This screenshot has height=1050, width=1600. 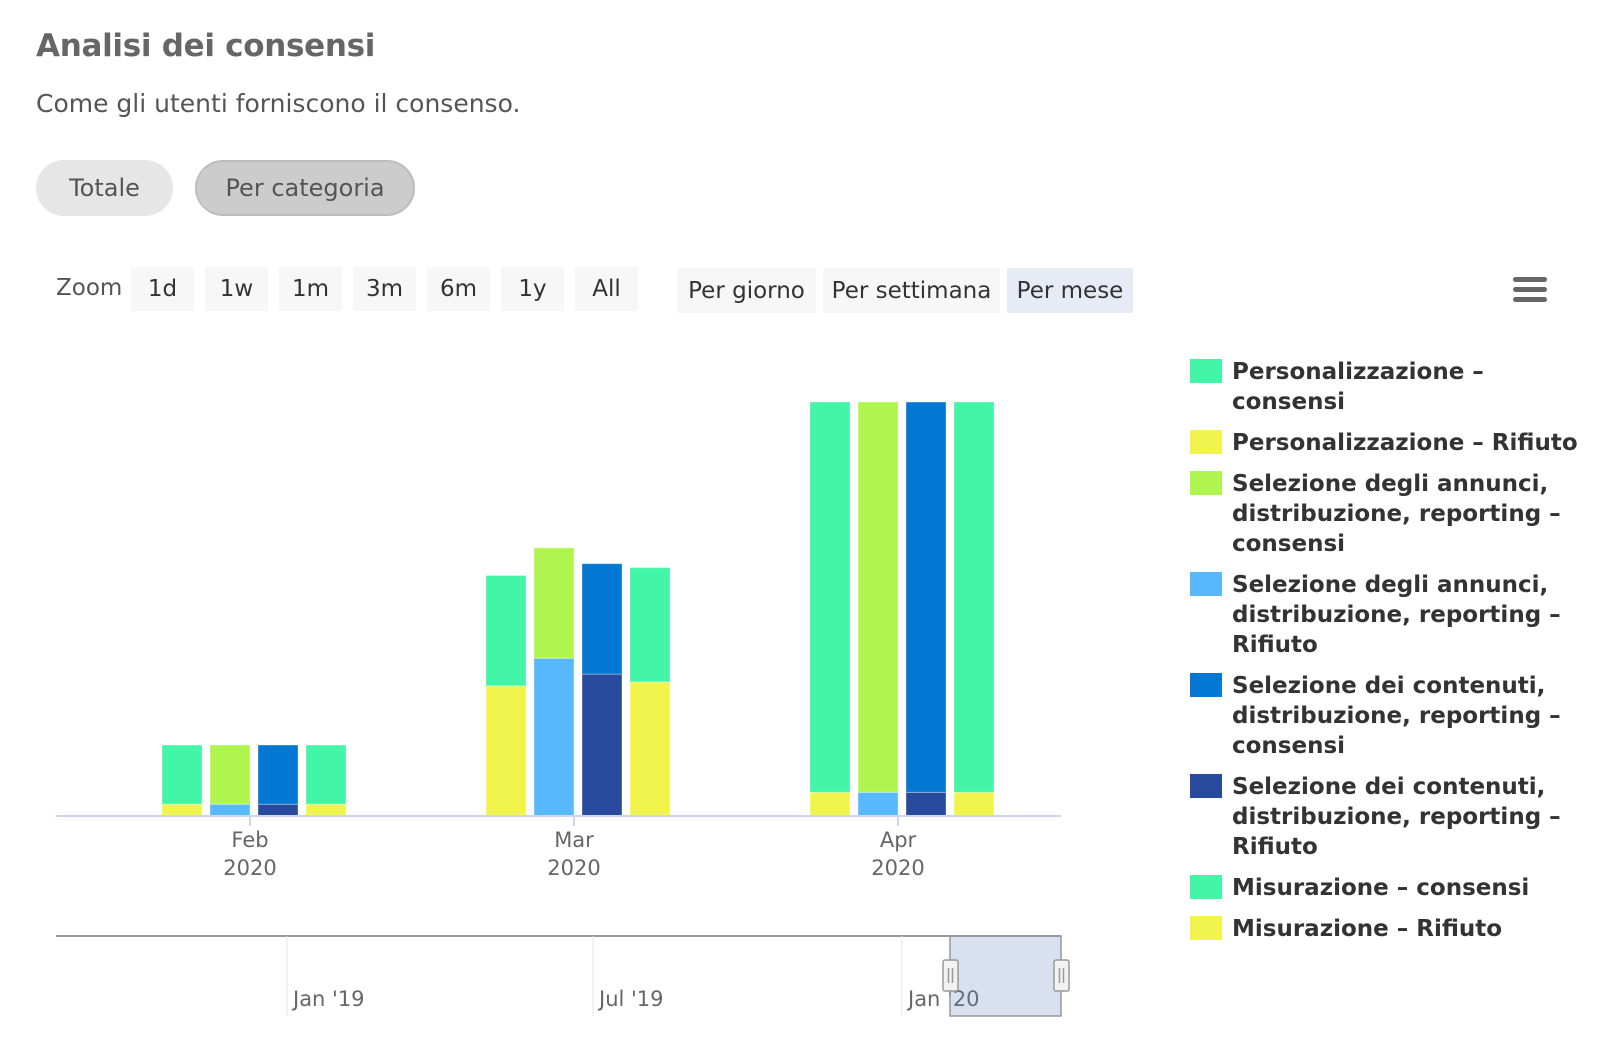 I want to click on x-tick-label-month: Apr, so click(x=898, y=840).